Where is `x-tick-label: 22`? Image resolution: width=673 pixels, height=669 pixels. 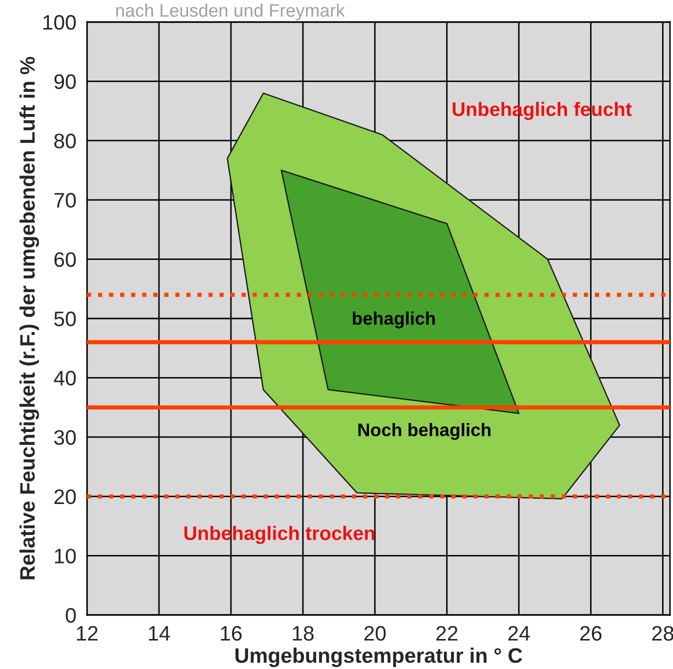 x-tick-label: 22 is located at coordinates (447, 633).